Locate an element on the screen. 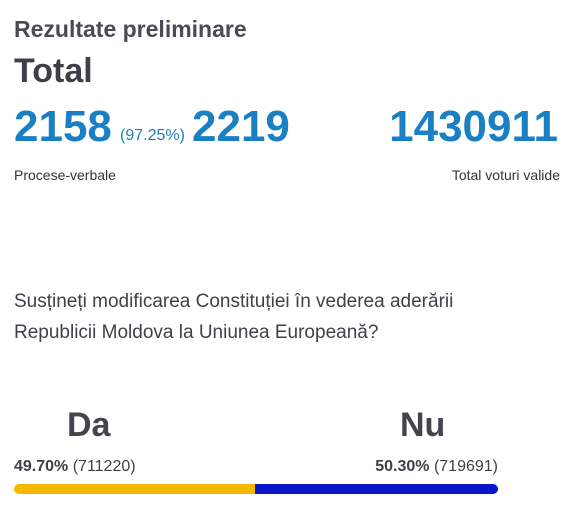 This screenshot has width=580, height=516. option-nu-votes: (719691) is located at coordinates (465, 466).